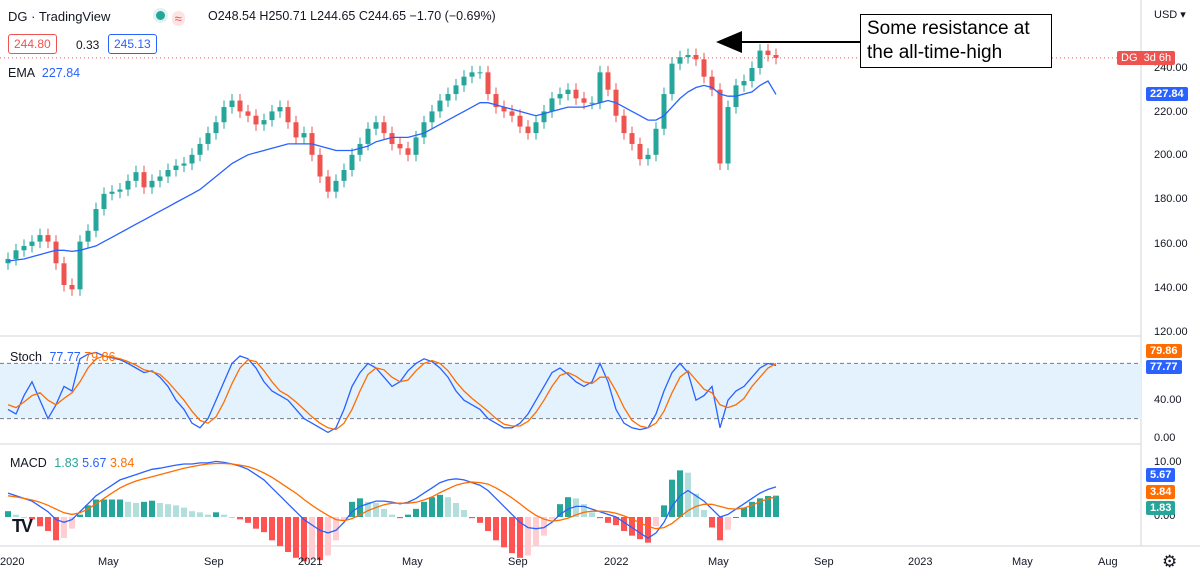 The height and width of the screenshot is (577, 1200). What do you see at coordinates (1170, 15) in the screenshot?
I see `currency-selector: USD ▾` at bounding box center [1170, 15].